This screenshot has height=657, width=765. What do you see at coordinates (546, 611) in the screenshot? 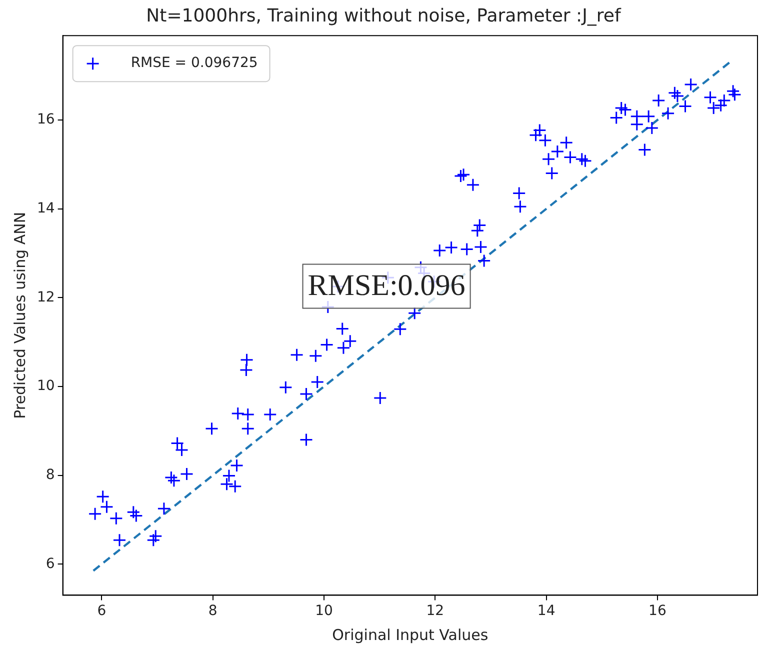
I see `x-tick-label: 14` at bounding box center [546, 611].